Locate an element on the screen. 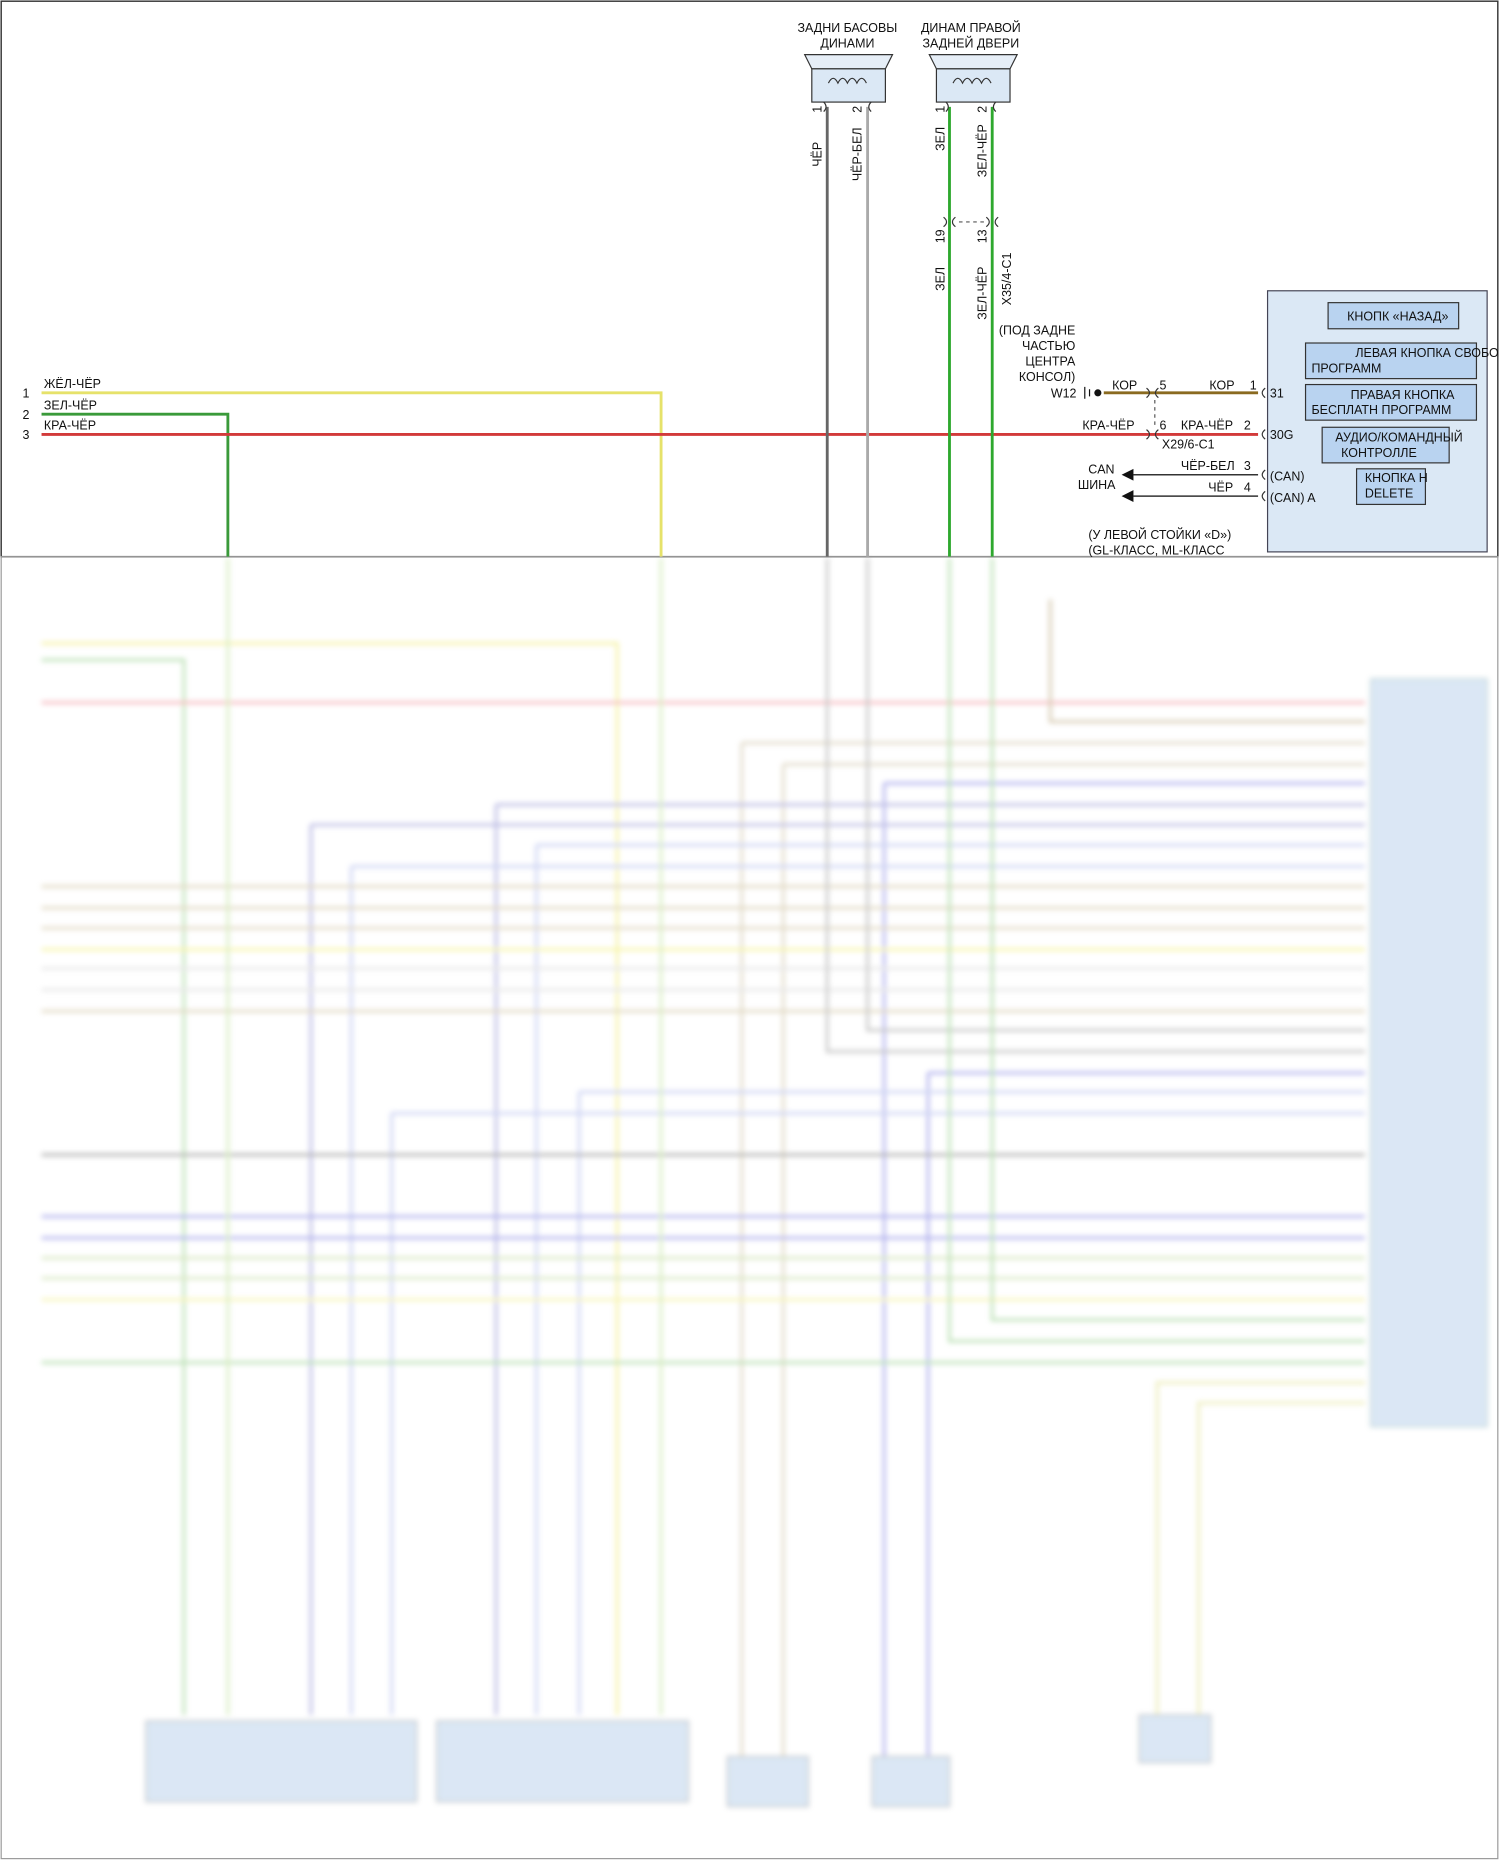 This screenshot has width=1499, height=1861. ground-note: ЦЕНТРА is located at coordinates (1050, 362).